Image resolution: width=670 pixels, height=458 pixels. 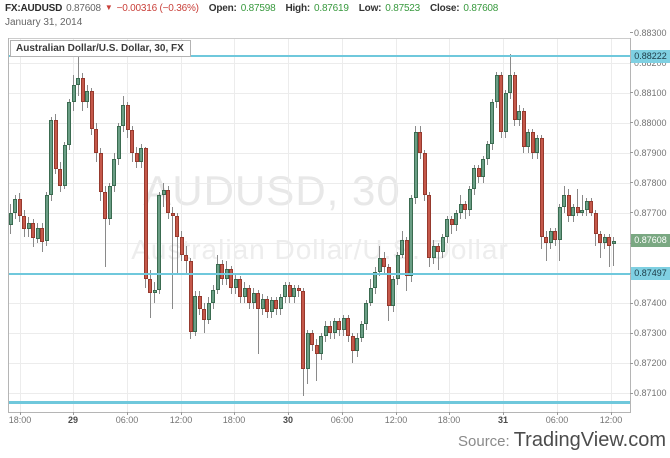 What do you see at coordinates (72, 420) in the screenshot?
I see `time-tick-label-date: 29` at bounding box center [72, 420].